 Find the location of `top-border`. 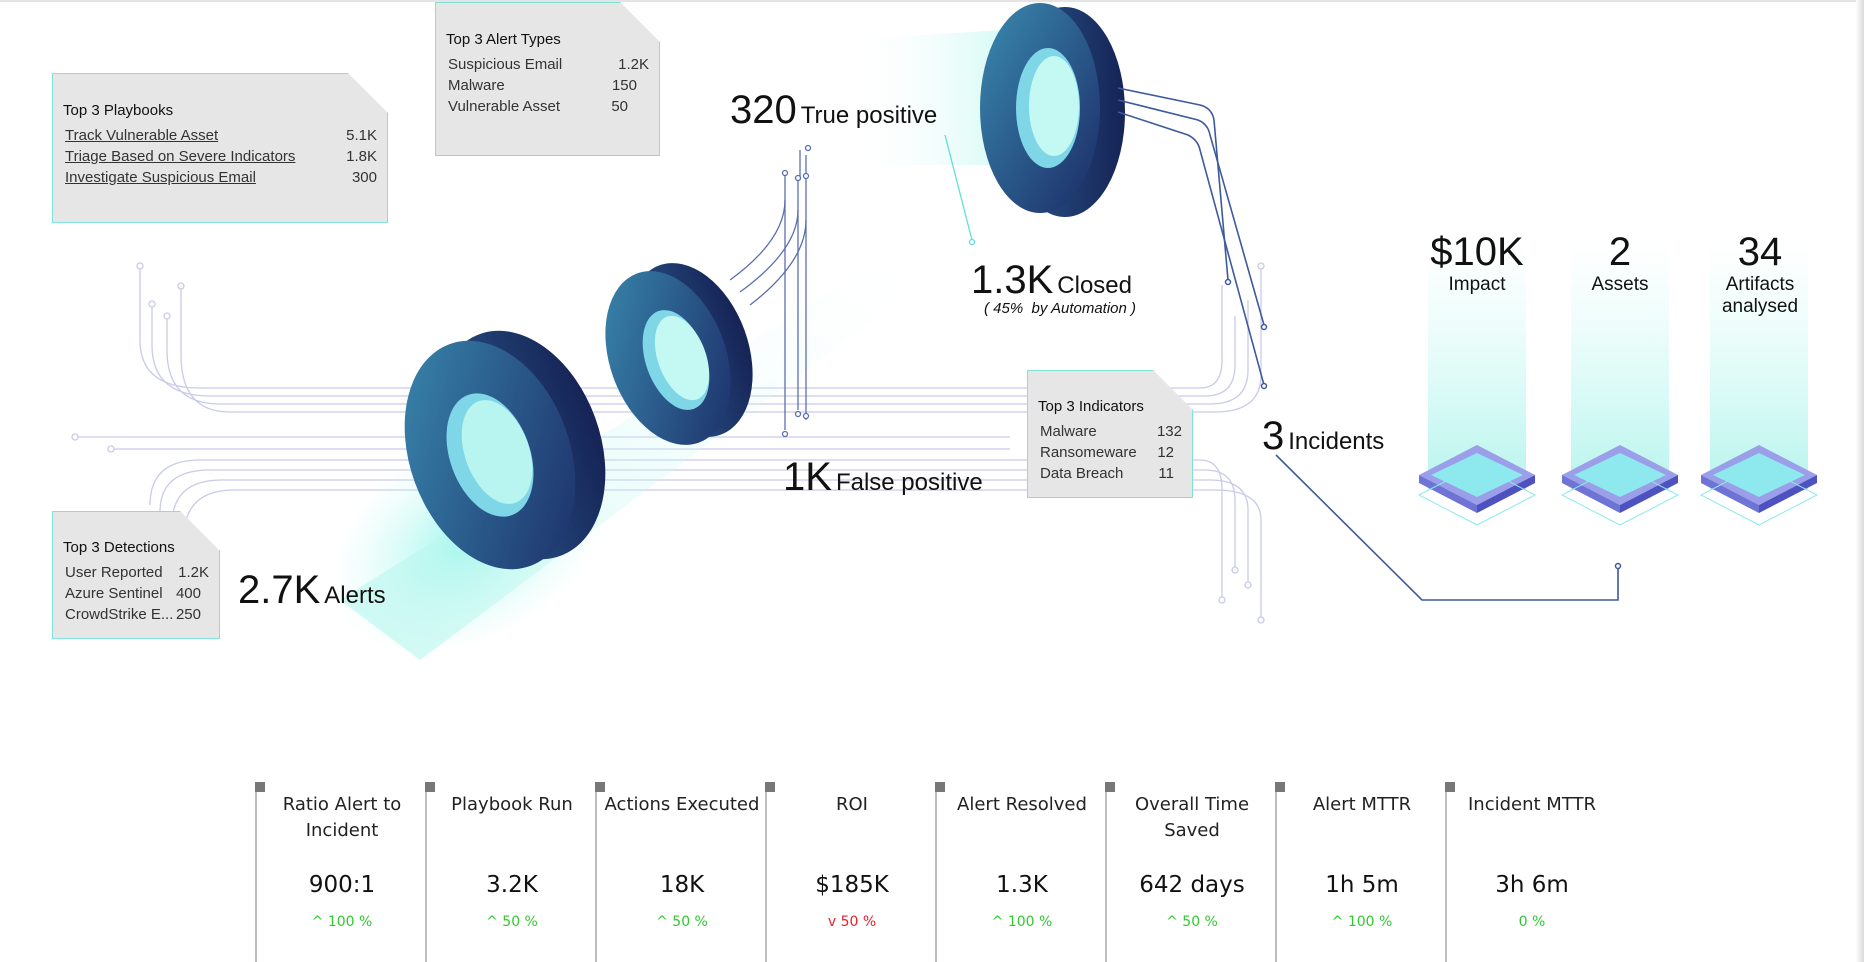

top-border is located at coordinates (932, 1).